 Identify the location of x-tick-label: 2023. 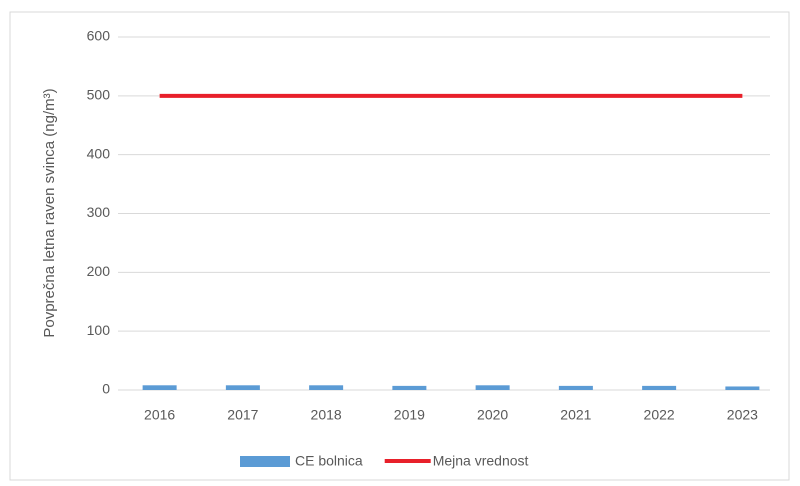
(742, 415).